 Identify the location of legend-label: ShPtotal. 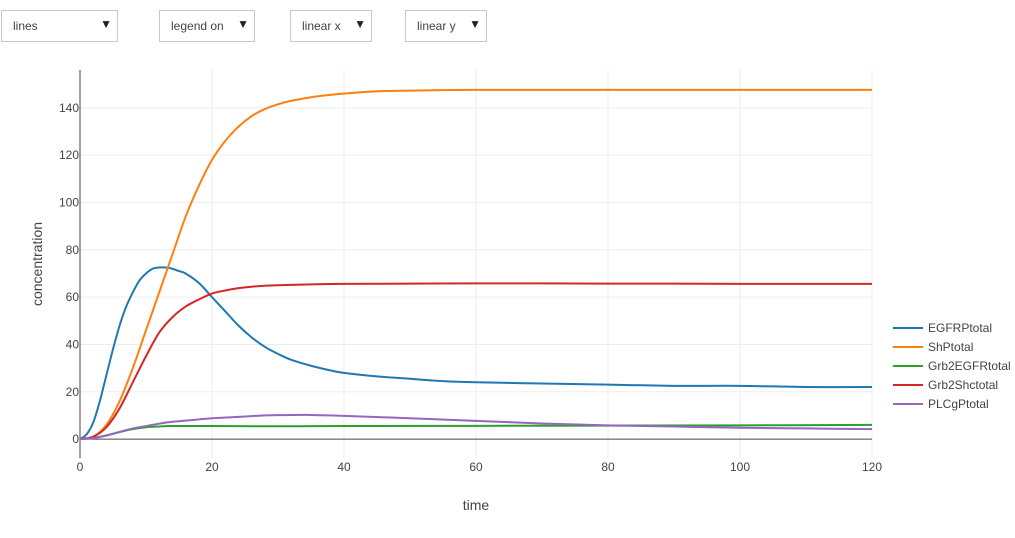
(950, 347).